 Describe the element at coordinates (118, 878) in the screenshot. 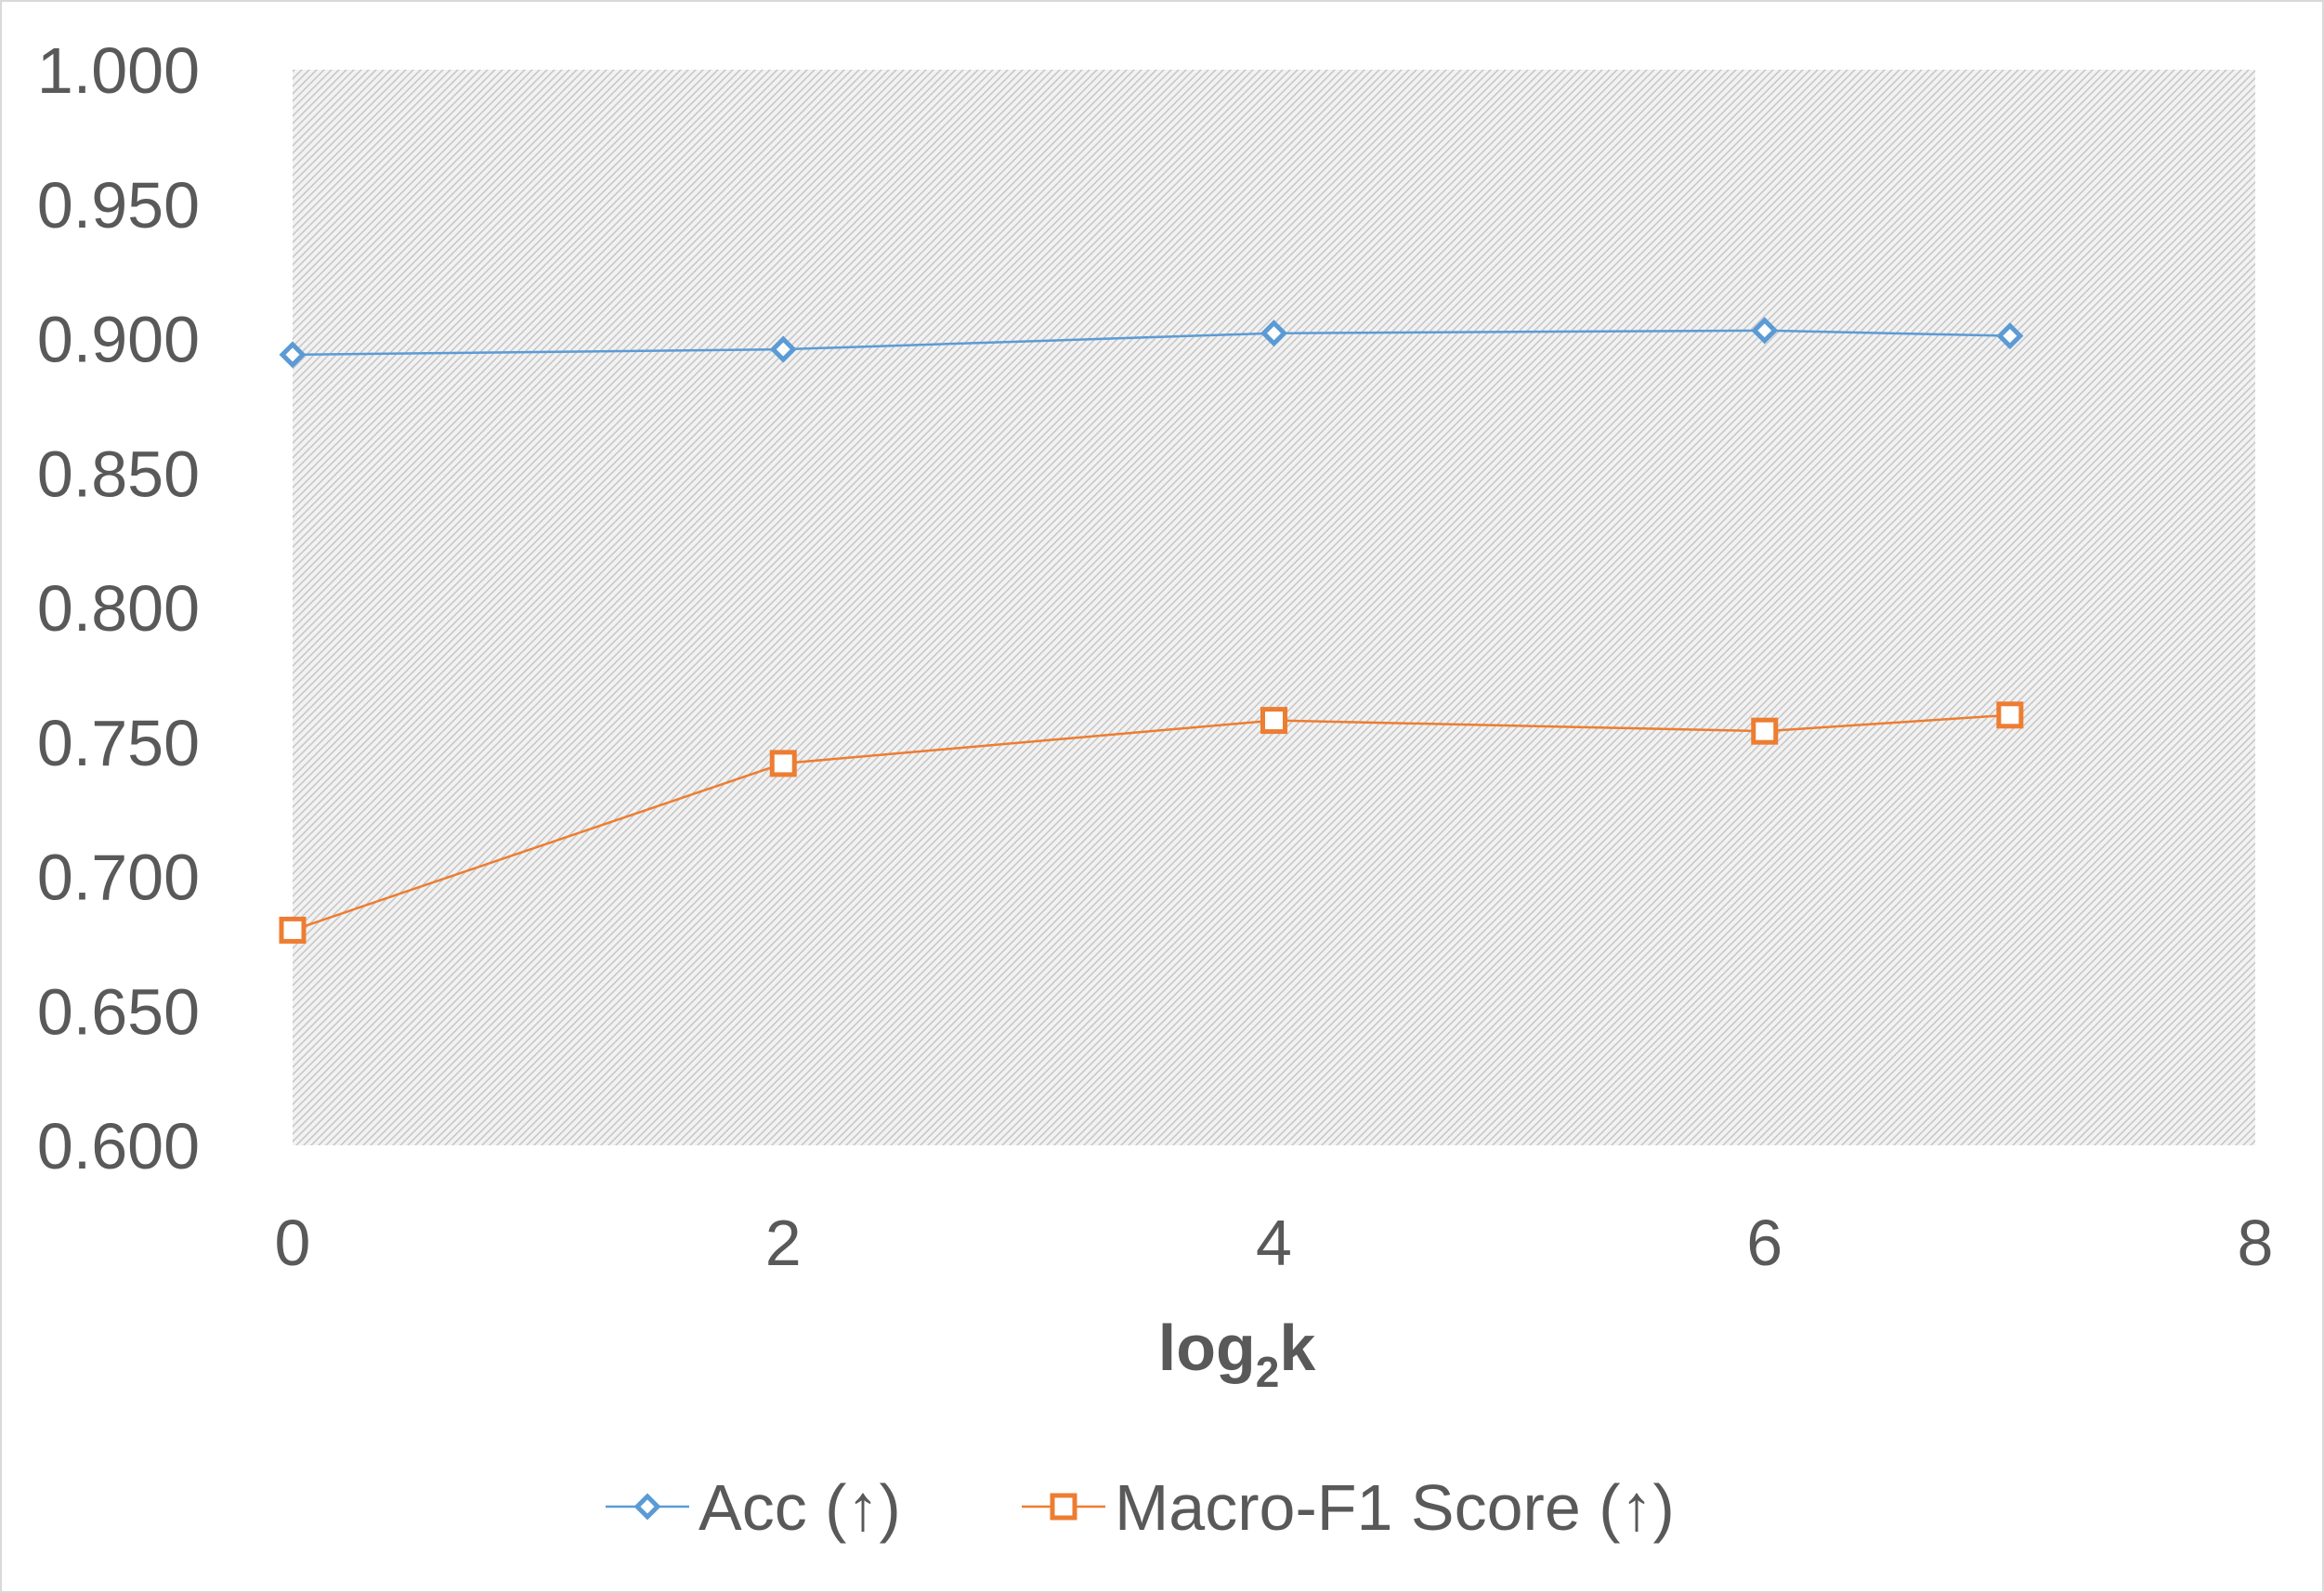

I see `y-tick-label: 0.700` at that location.